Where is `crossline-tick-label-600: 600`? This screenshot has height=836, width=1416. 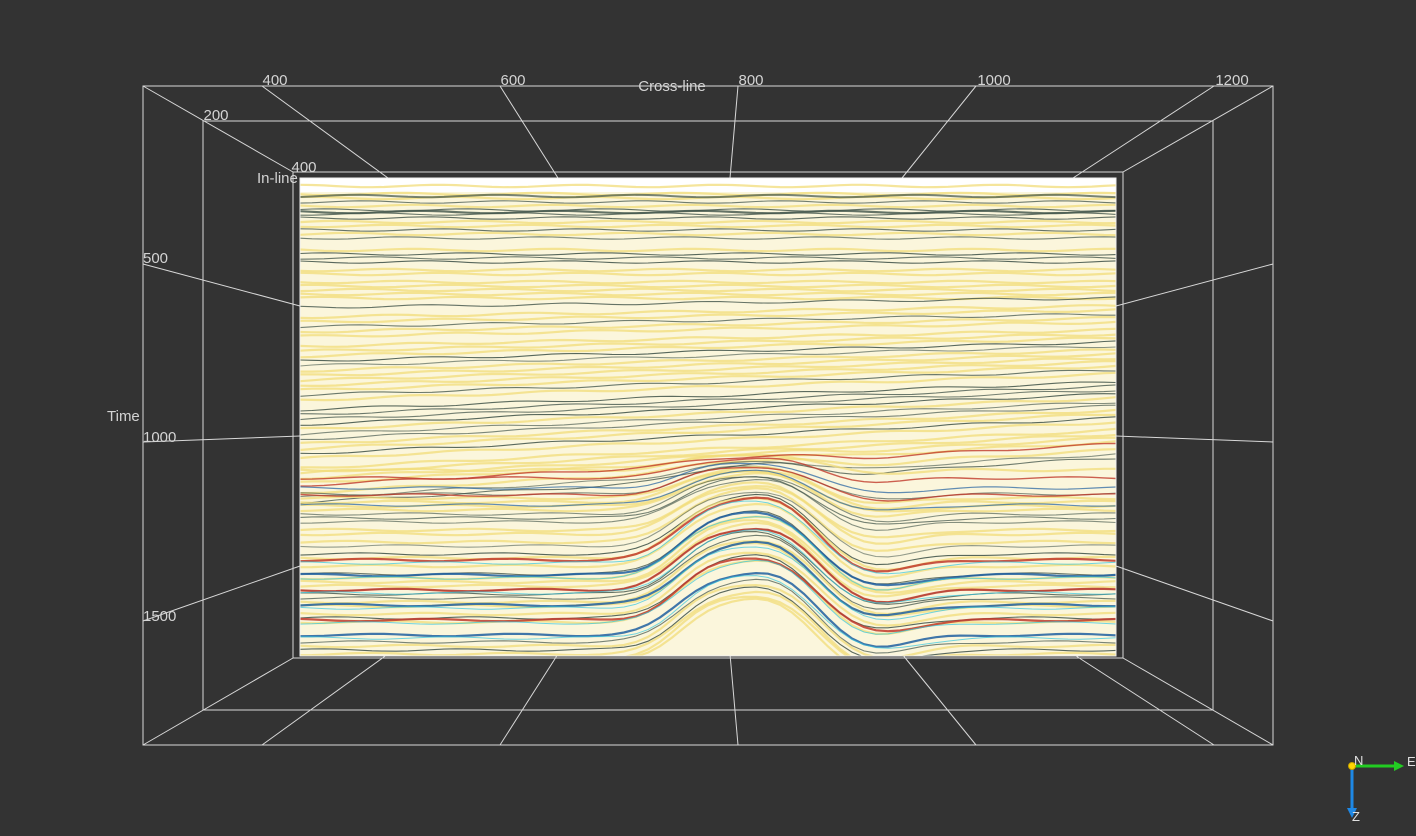
crossline-tick-label-600: 600 is located at coordinates (512, 80).